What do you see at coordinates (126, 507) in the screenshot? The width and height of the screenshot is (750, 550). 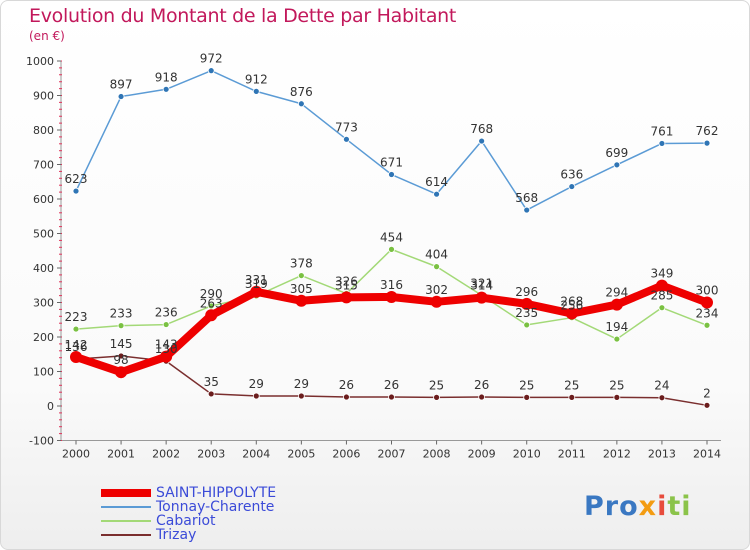 I see `legend-swatch-tonnay-charente` at bounding box center [126, 507].